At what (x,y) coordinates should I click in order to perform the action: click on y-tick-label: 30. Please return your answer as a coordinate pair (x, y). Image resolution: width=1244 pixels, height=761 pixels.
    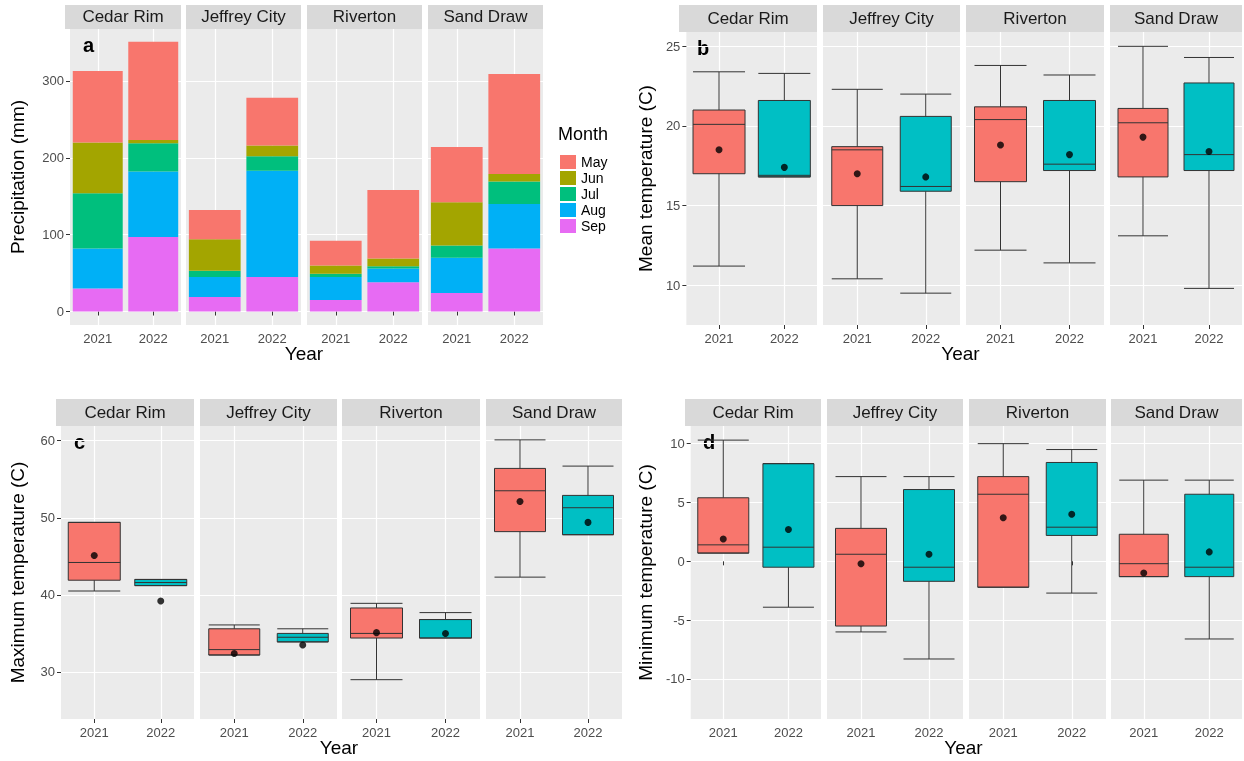
    Looking at the image, I should click on (47, 672).